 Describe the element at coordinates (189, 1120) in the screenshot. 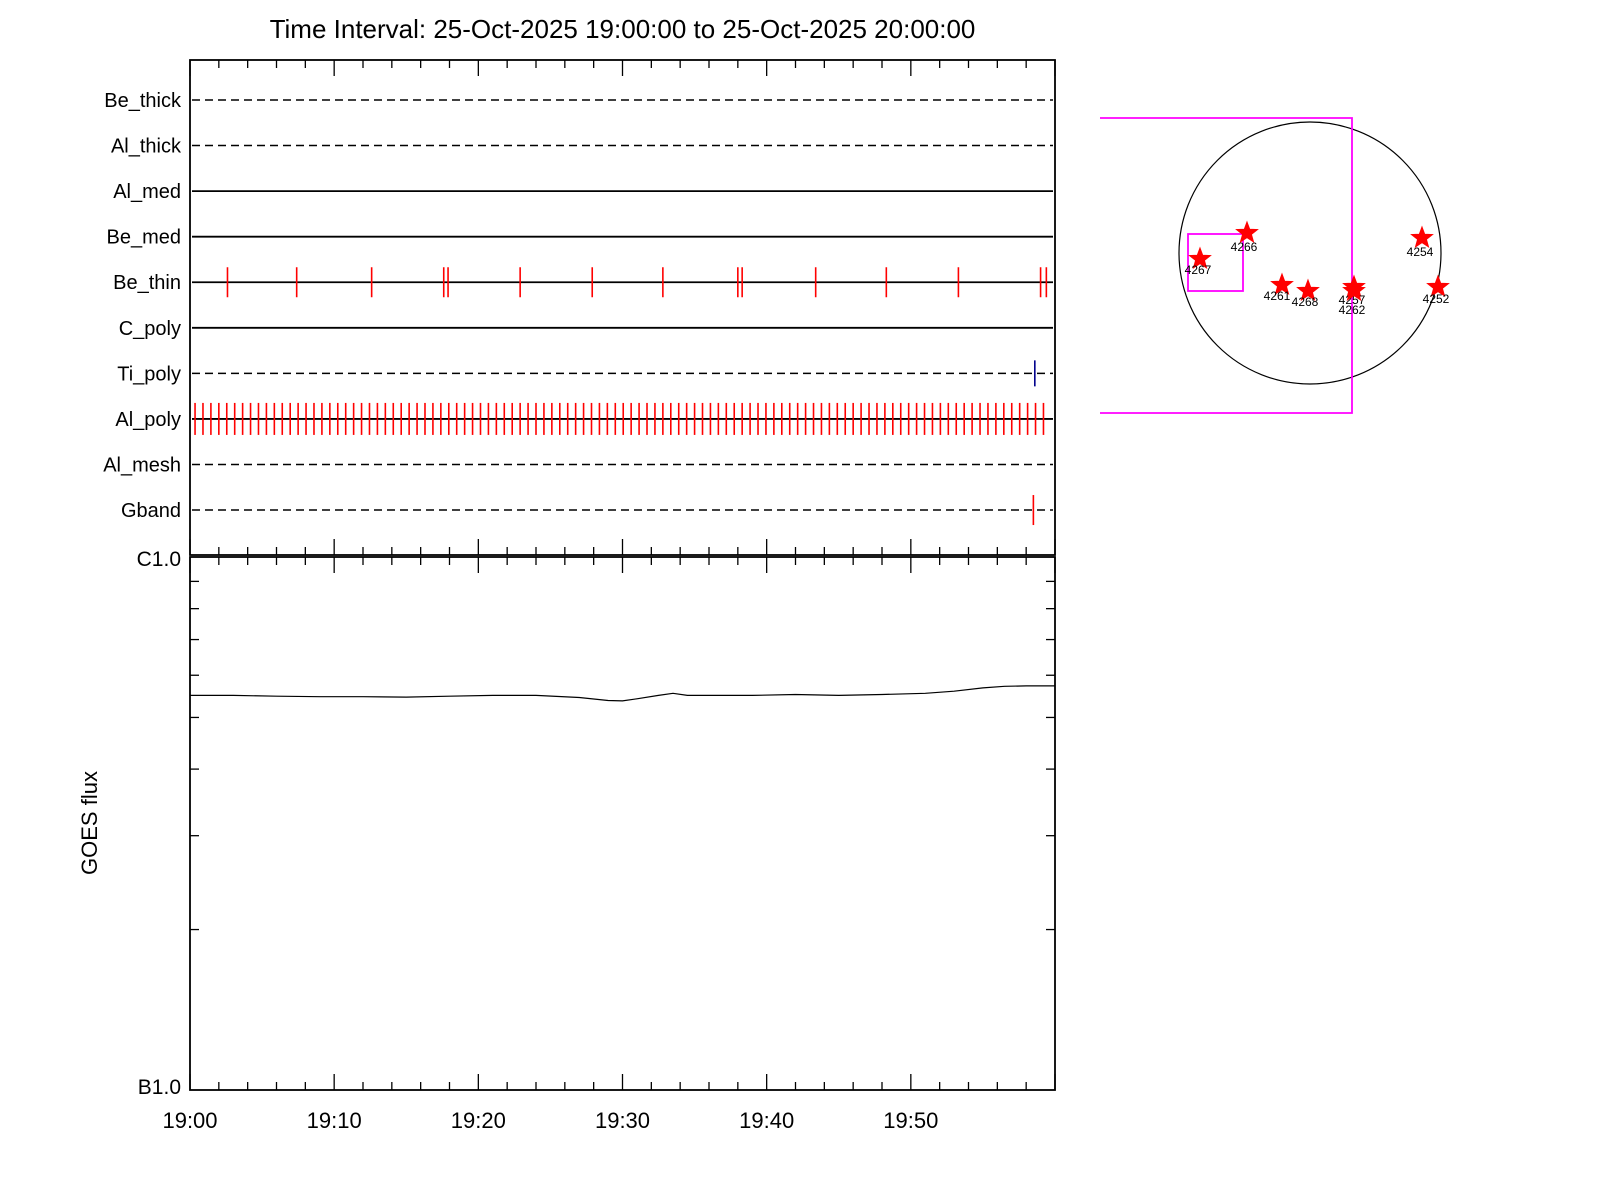

I see `x-tick-label: 19:00` at that location.